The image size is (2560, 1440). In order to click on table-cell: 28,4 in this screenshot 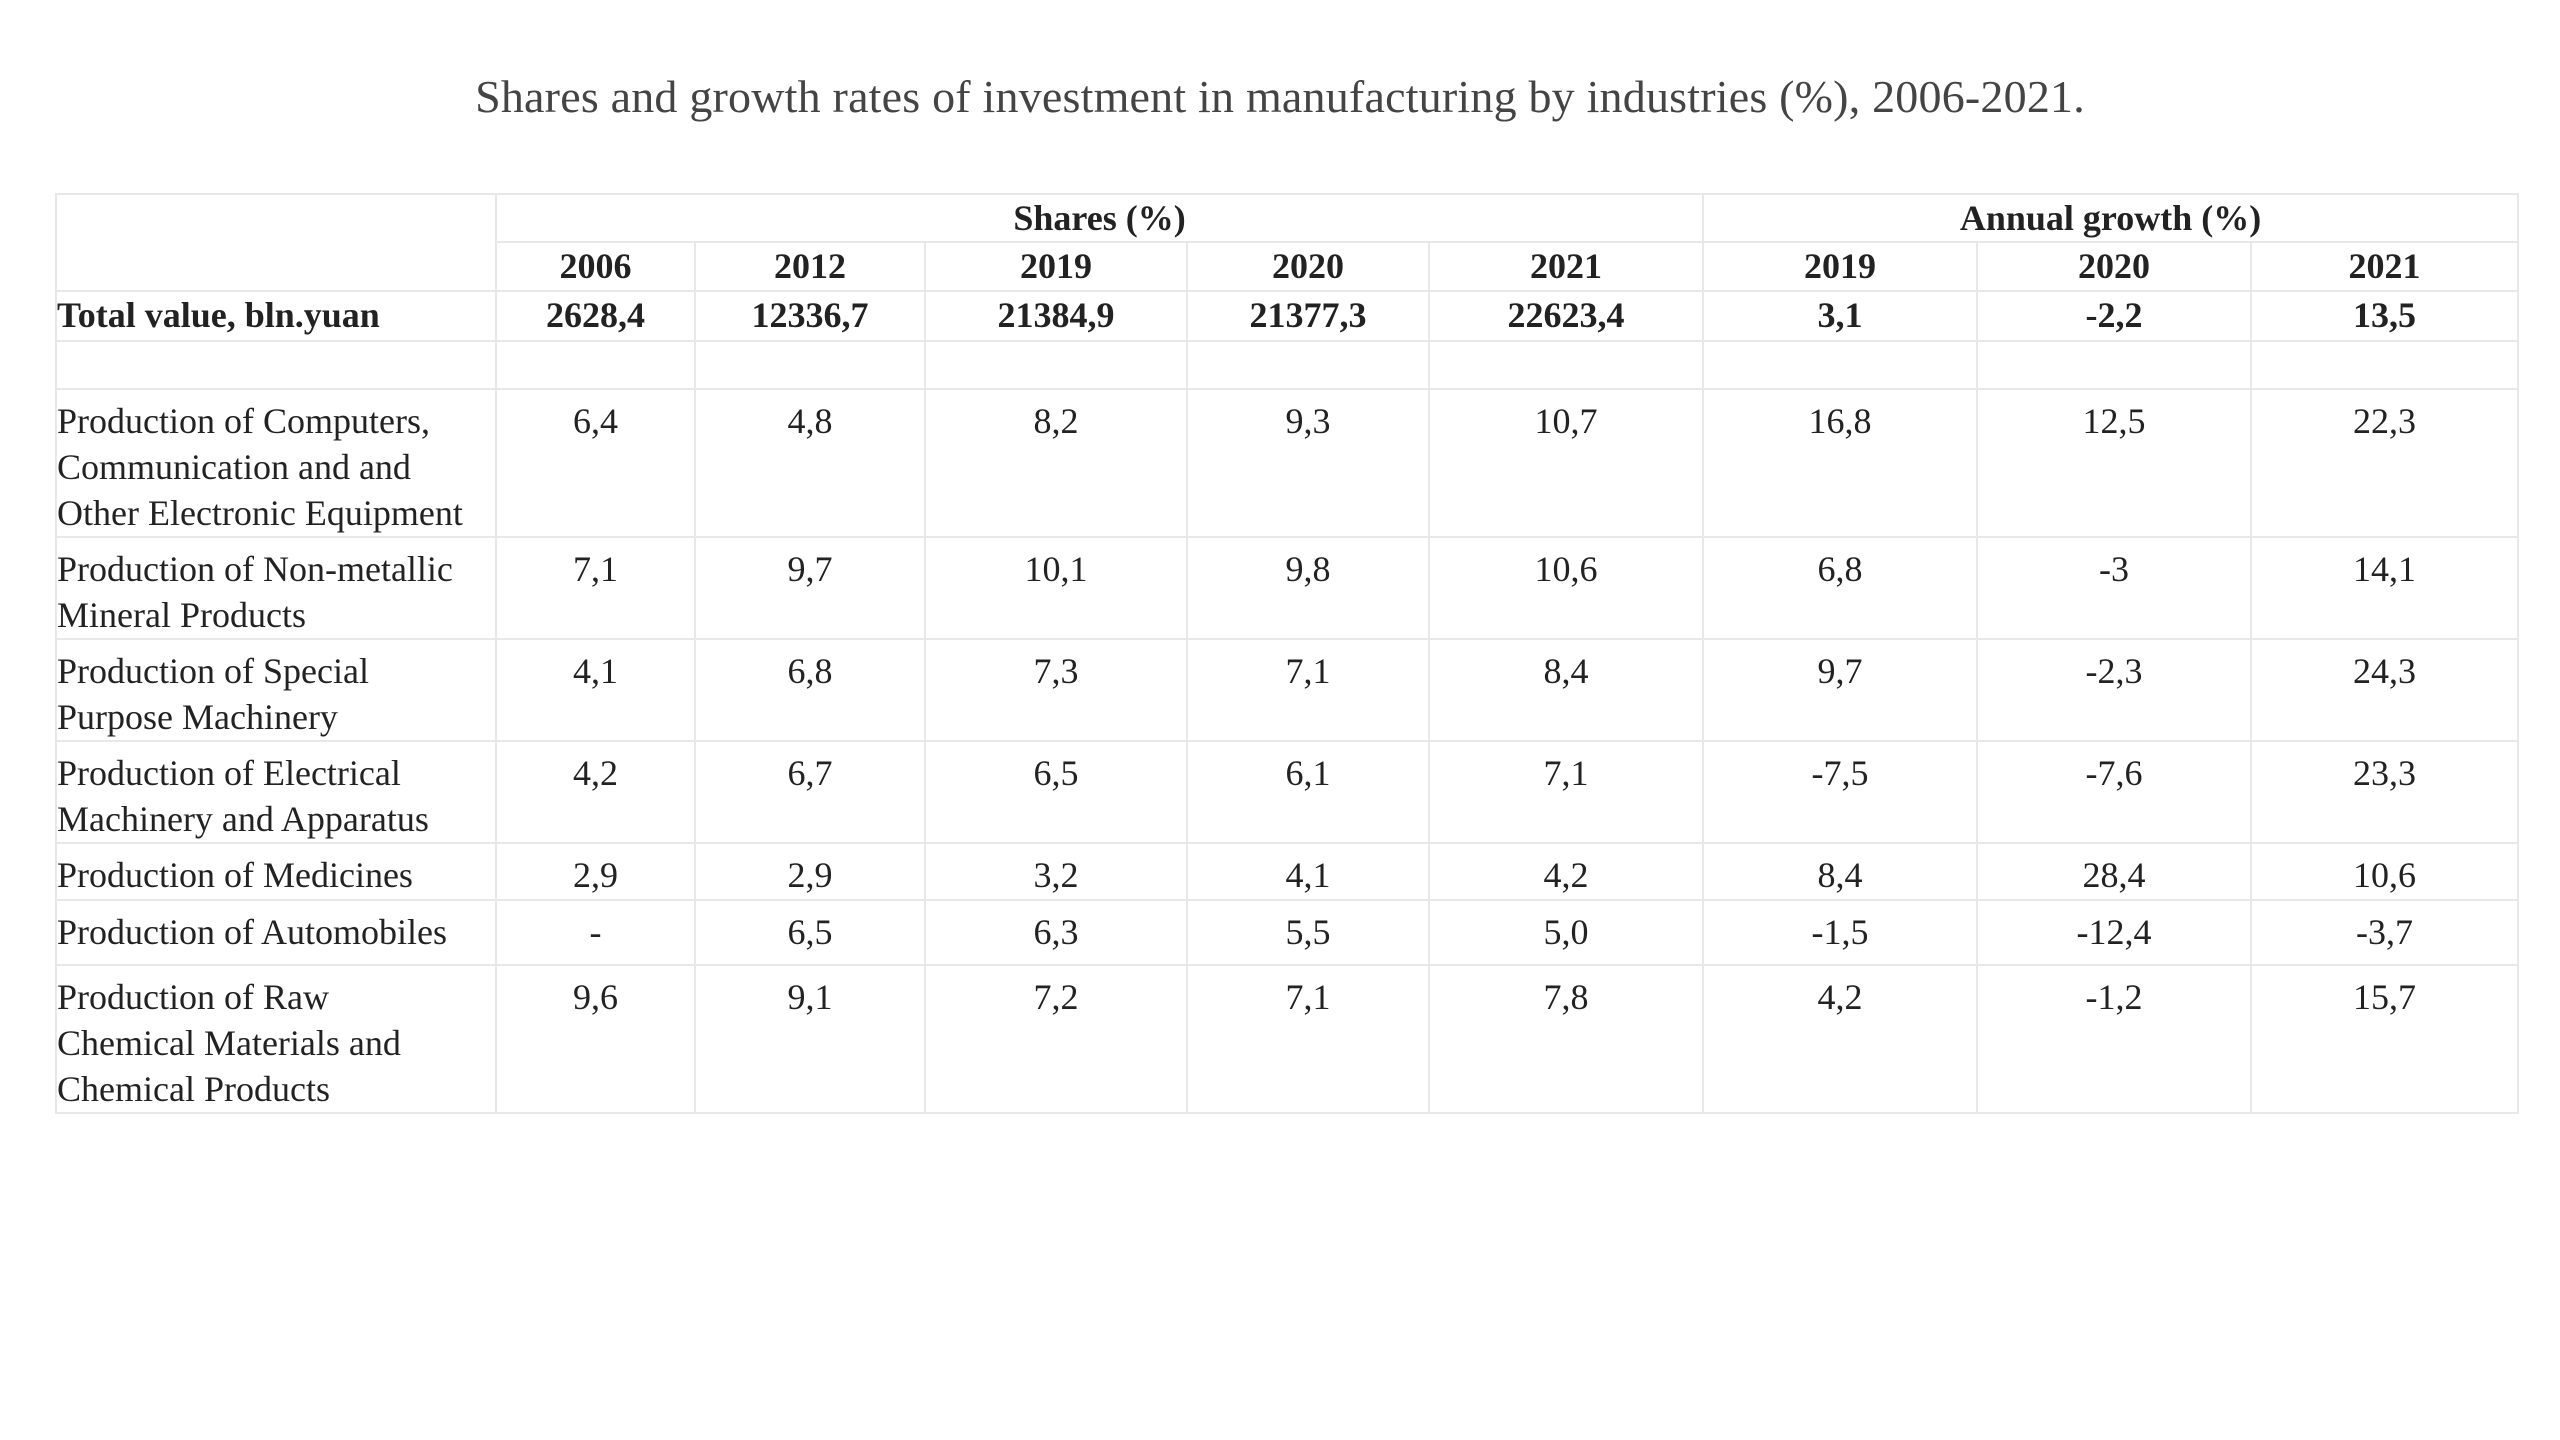, I will do `click(2114, 871)`.